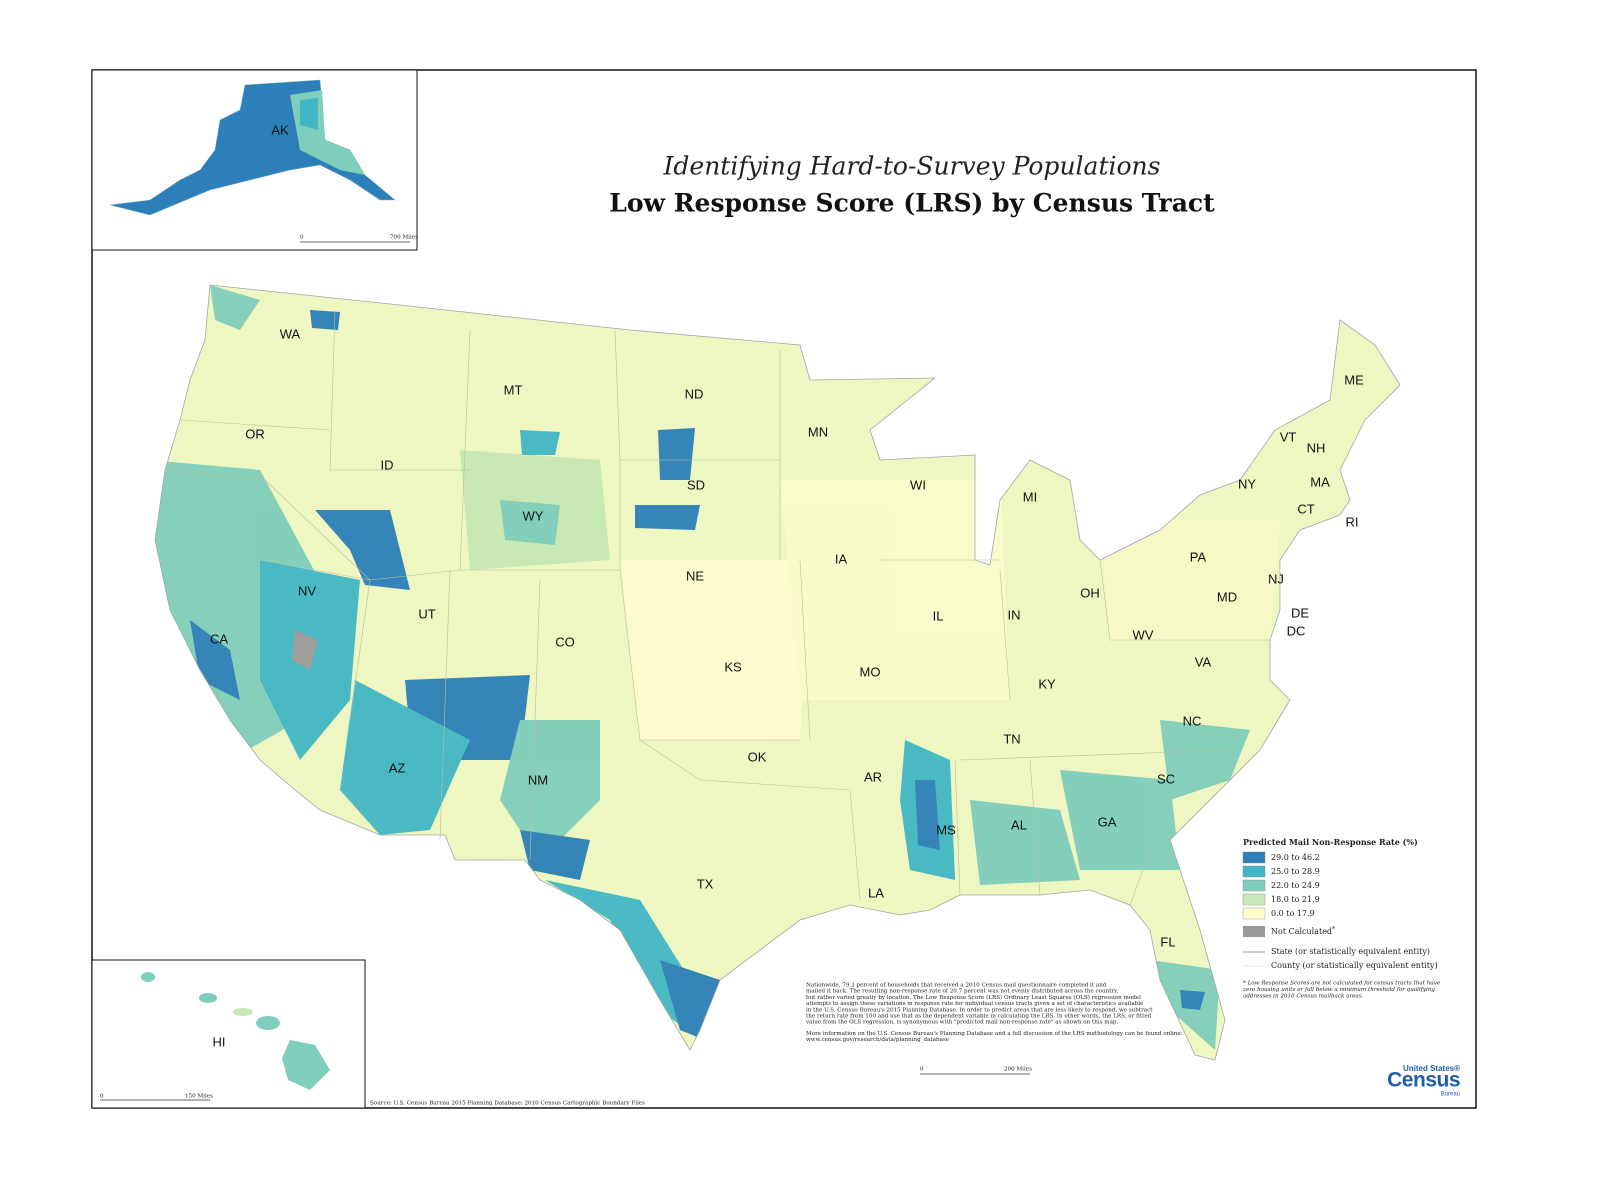 The height and width of the screenshot is (1199, 1599). What do you see at coordinates (538, 779) in the screenshot?
I see `state-label: NM` at bounding box center [538, 779].